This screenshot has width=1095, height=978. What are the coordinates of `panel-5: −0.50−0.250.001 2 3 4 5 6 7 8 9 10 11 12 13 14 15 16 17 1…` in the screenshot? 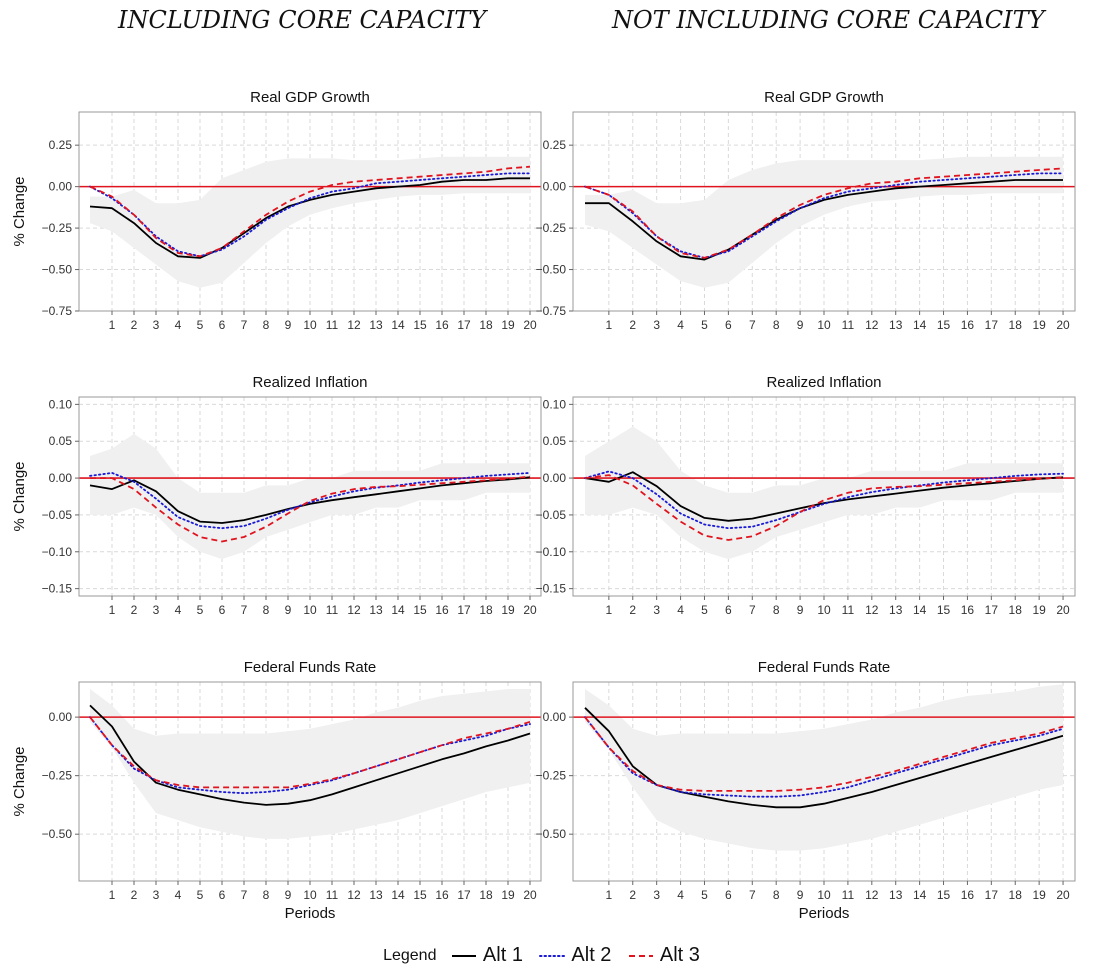 It's located at (276, 790).